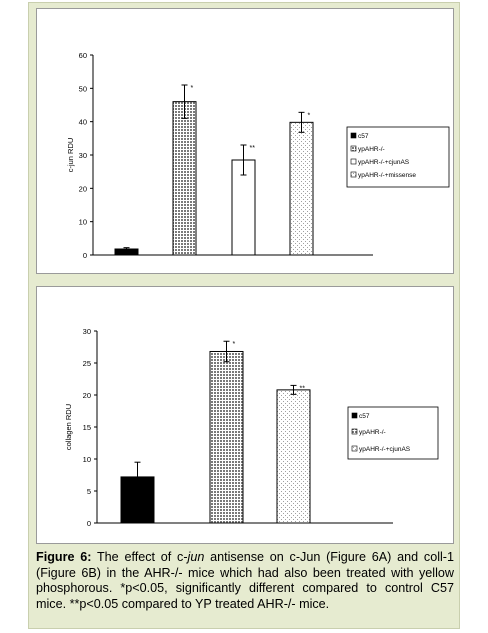 The width and height of the screenshot is (488, 633). What do you see at coordinates (398, 157) in the screenshot?
I see `legend-box-a` at bounding box center [398, 157].